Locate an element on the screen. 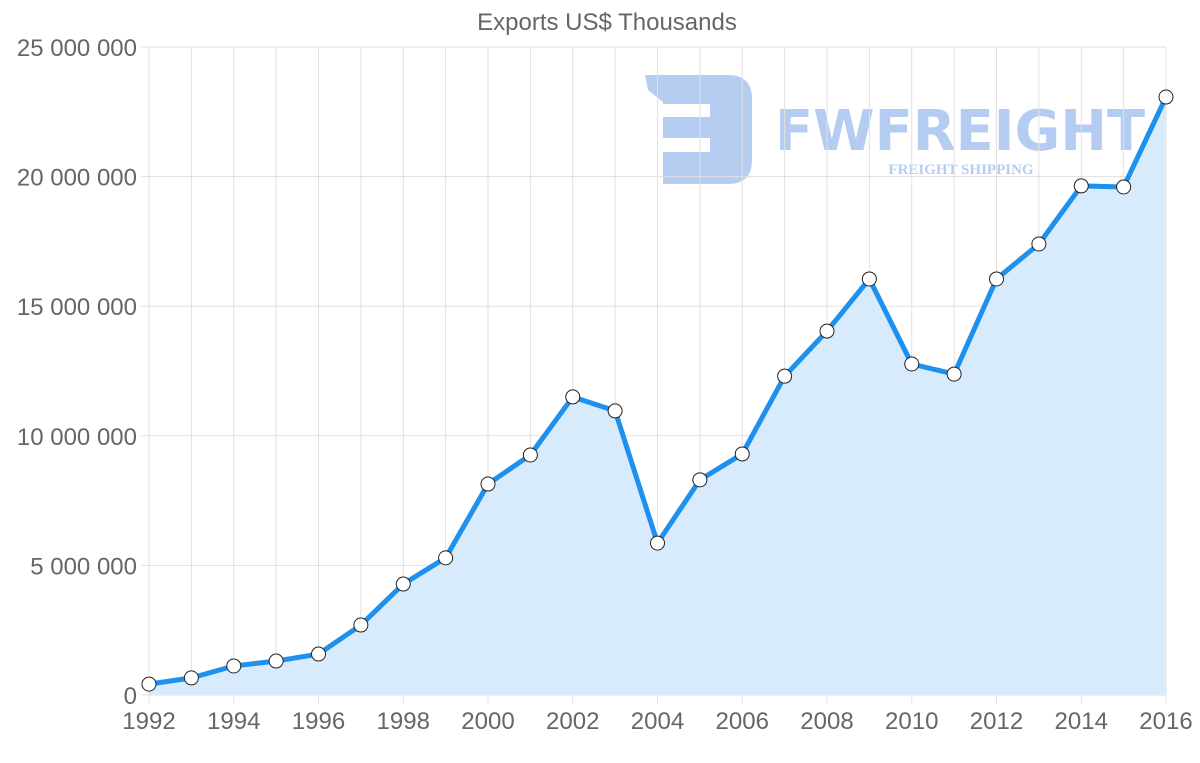  x-tick-label: 2000 is located at coordinates (487, 721).